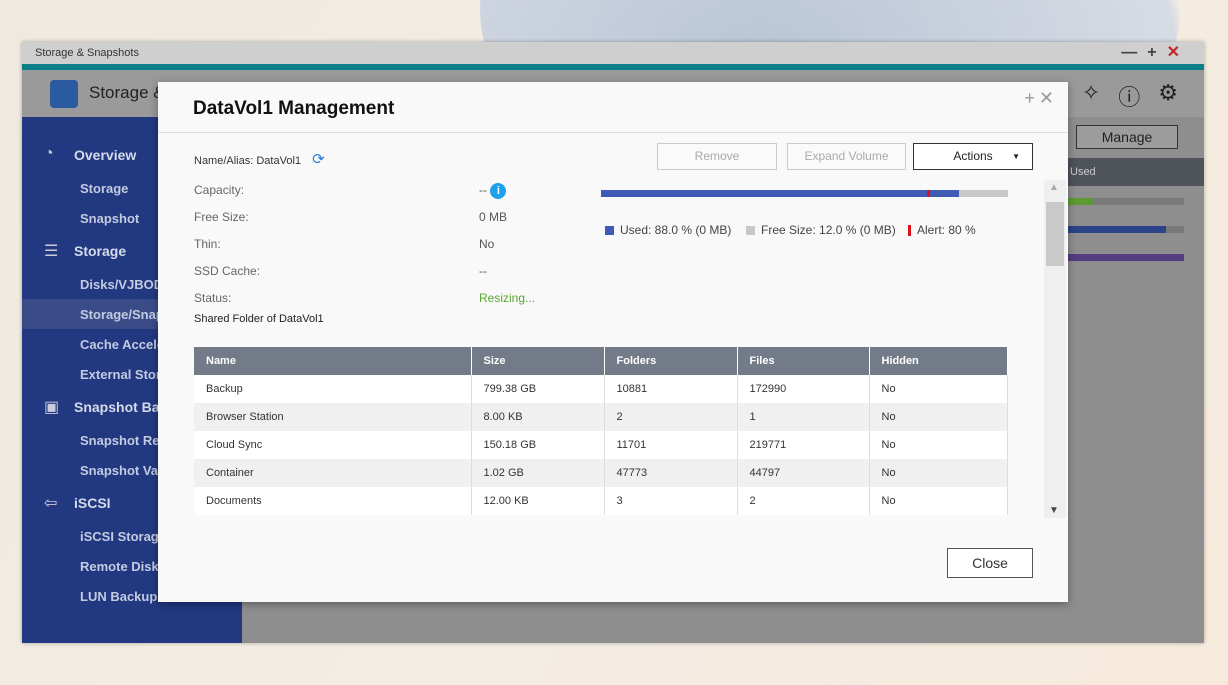 The image size is (1228, 685). What do you see at coordinates (671, 361) in the screenshot?
I see `col-folders: Folders` at bounding box center [671, 361].